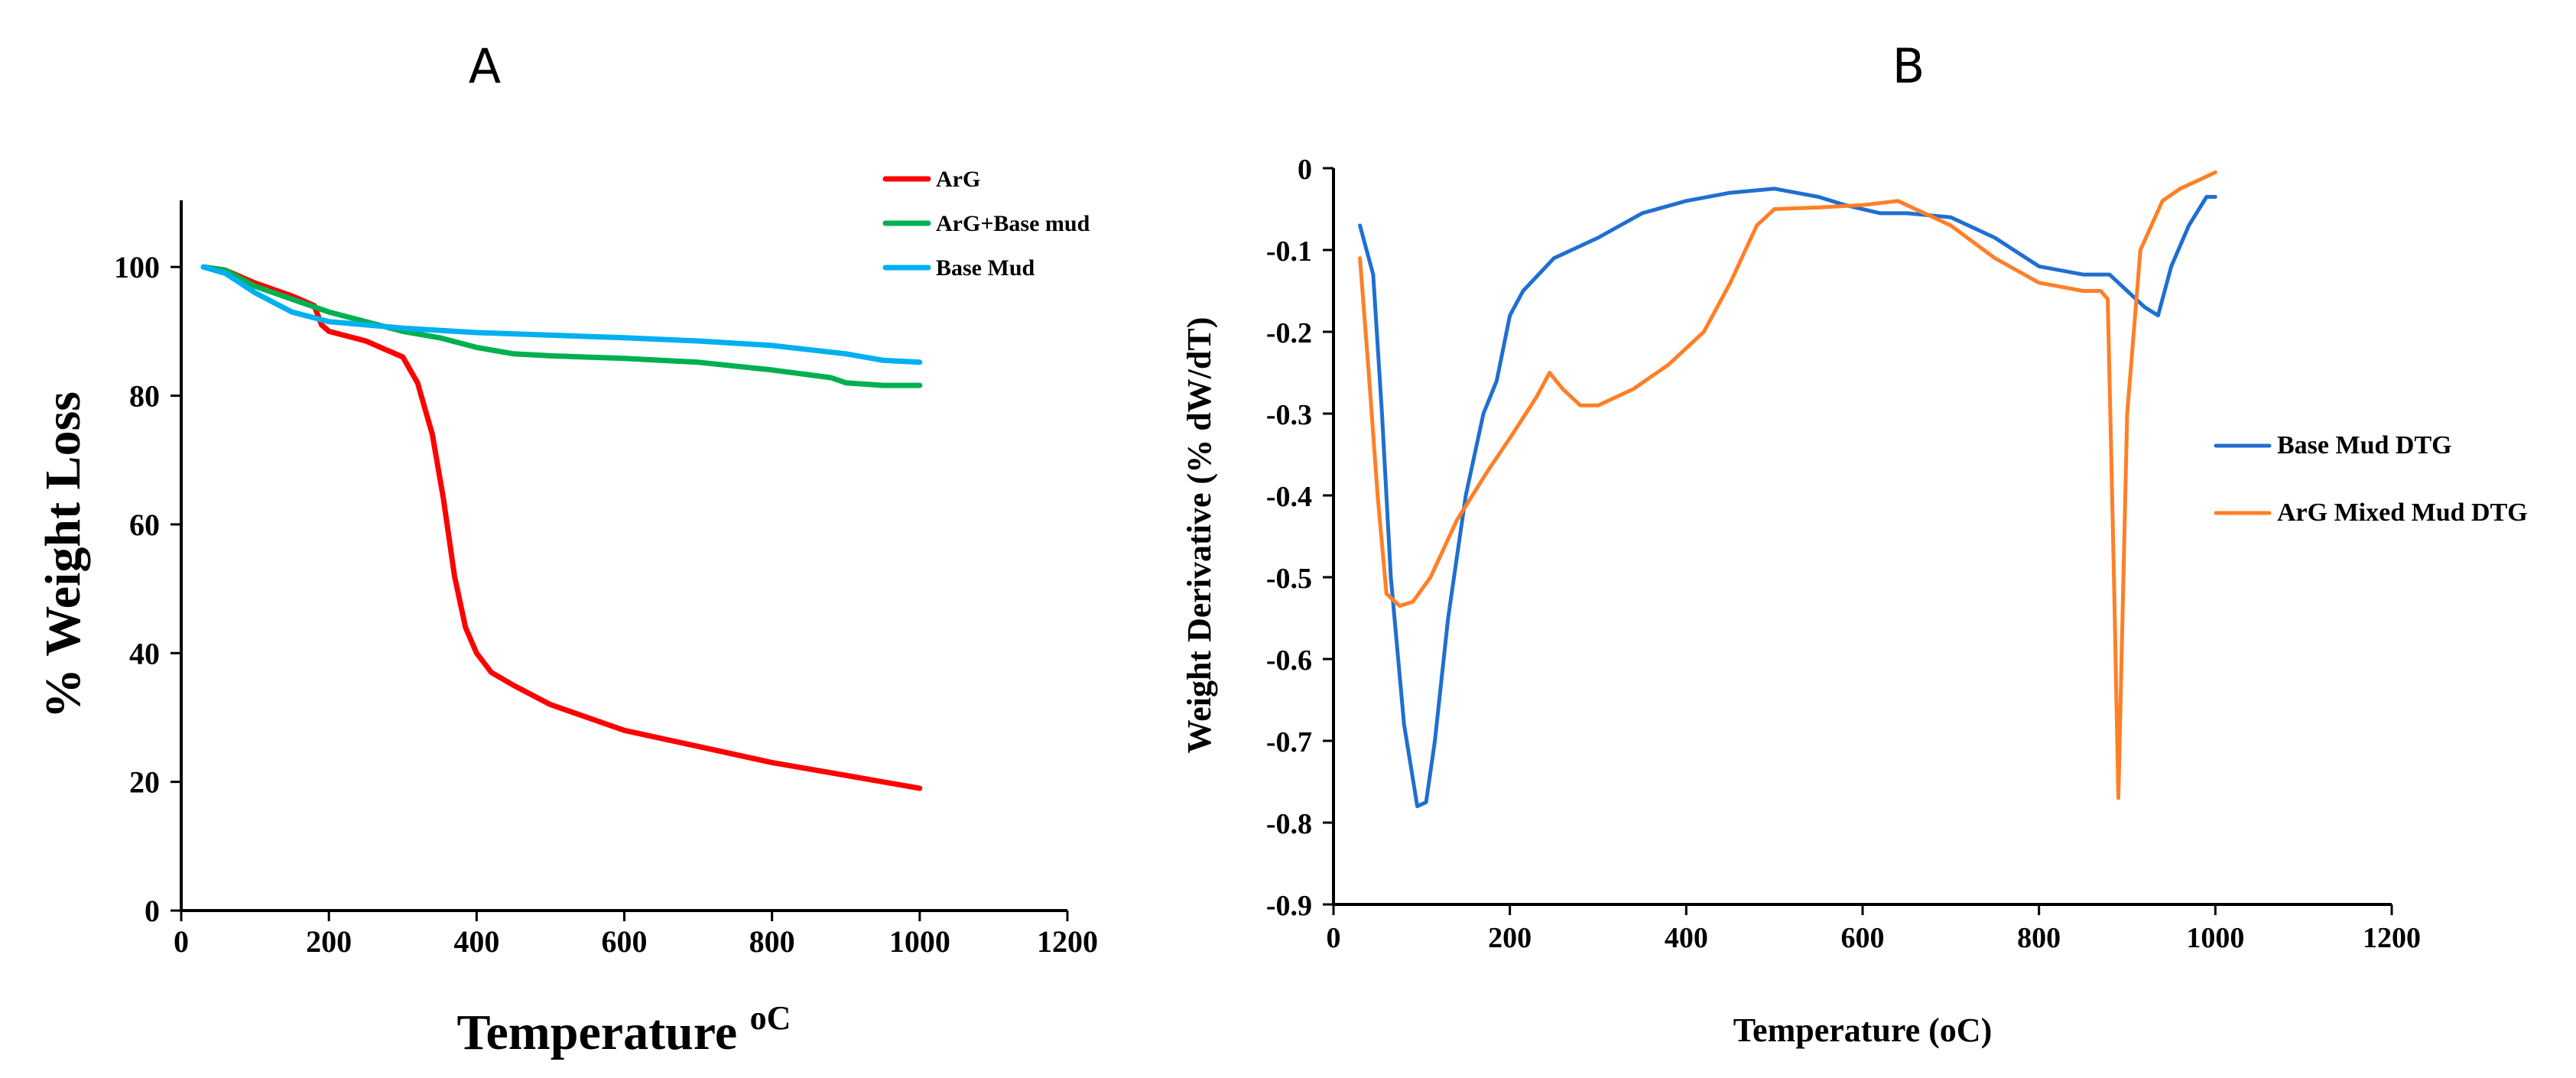 Image resolution: width=2576 pixels, height=1078 pixels. Describe the element at coordinates (1289, 824) in the screenshot. I see `y-tick-label: -0.8` at that location.